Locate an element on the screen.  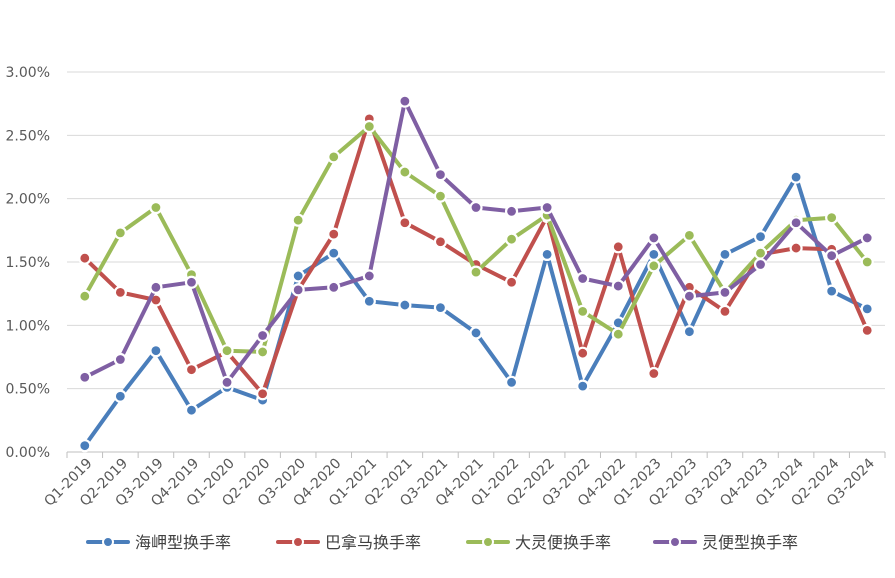
y-tick-label: 1.50% is located at coordinates (28, 263).